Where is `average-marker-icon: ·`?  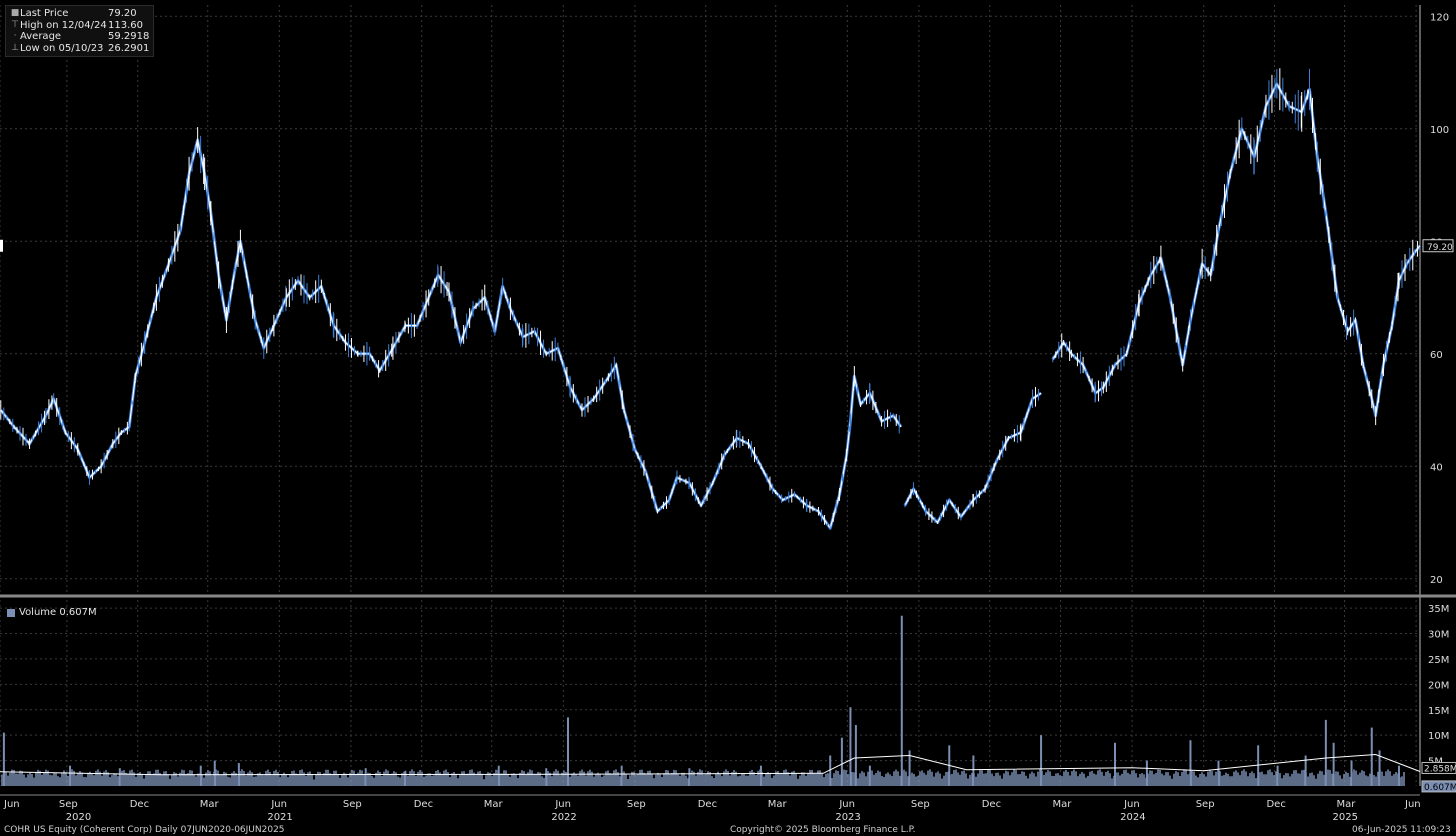
average-marker-icon: · is located at coordinates (15, 36).